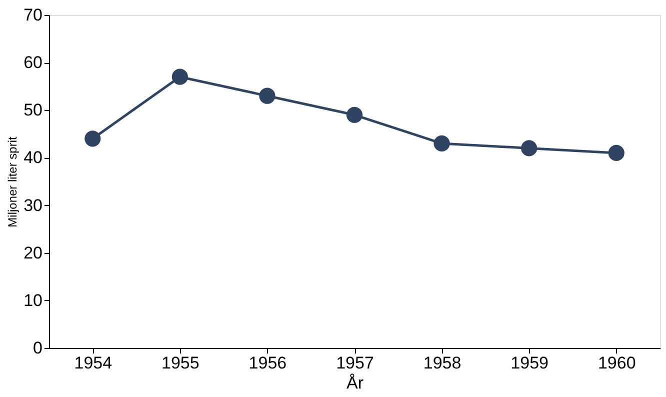  I want to click on y-tick-label: 0, so click(37, 348).